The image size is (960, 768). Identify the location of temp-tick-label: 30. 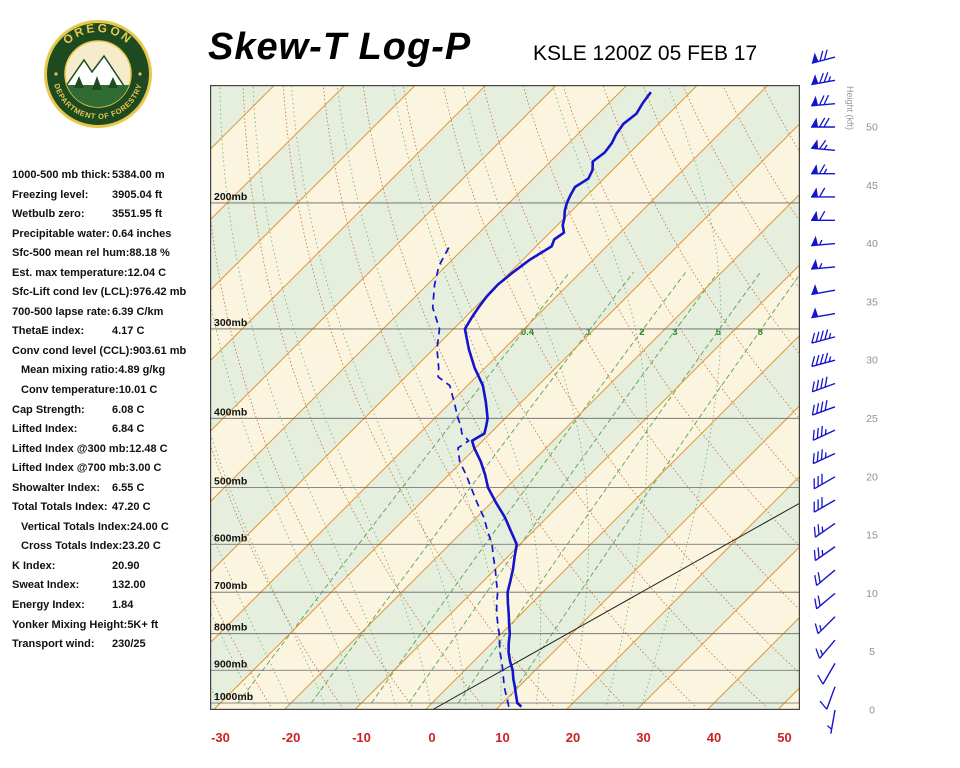
(643, 737).